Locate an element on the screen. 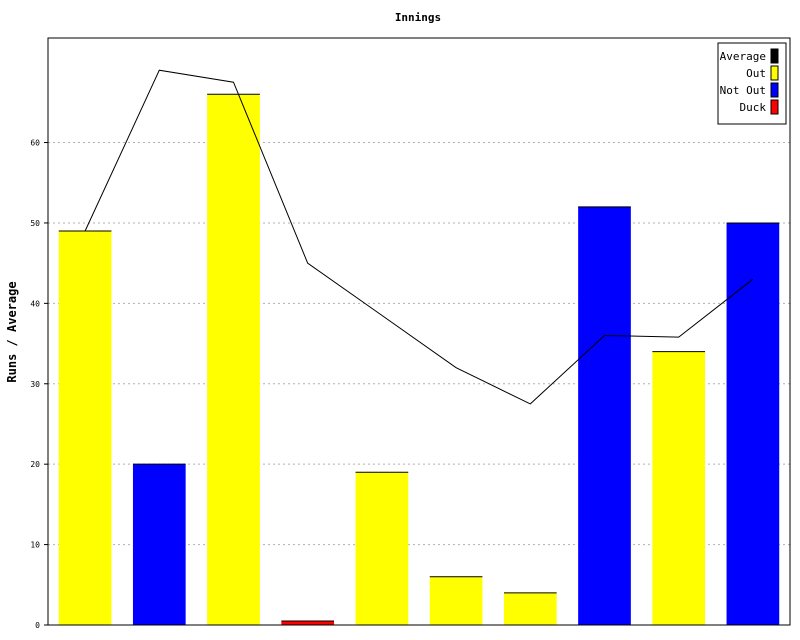  legend-label-duck: Duck is located at coordinates (753, 107).